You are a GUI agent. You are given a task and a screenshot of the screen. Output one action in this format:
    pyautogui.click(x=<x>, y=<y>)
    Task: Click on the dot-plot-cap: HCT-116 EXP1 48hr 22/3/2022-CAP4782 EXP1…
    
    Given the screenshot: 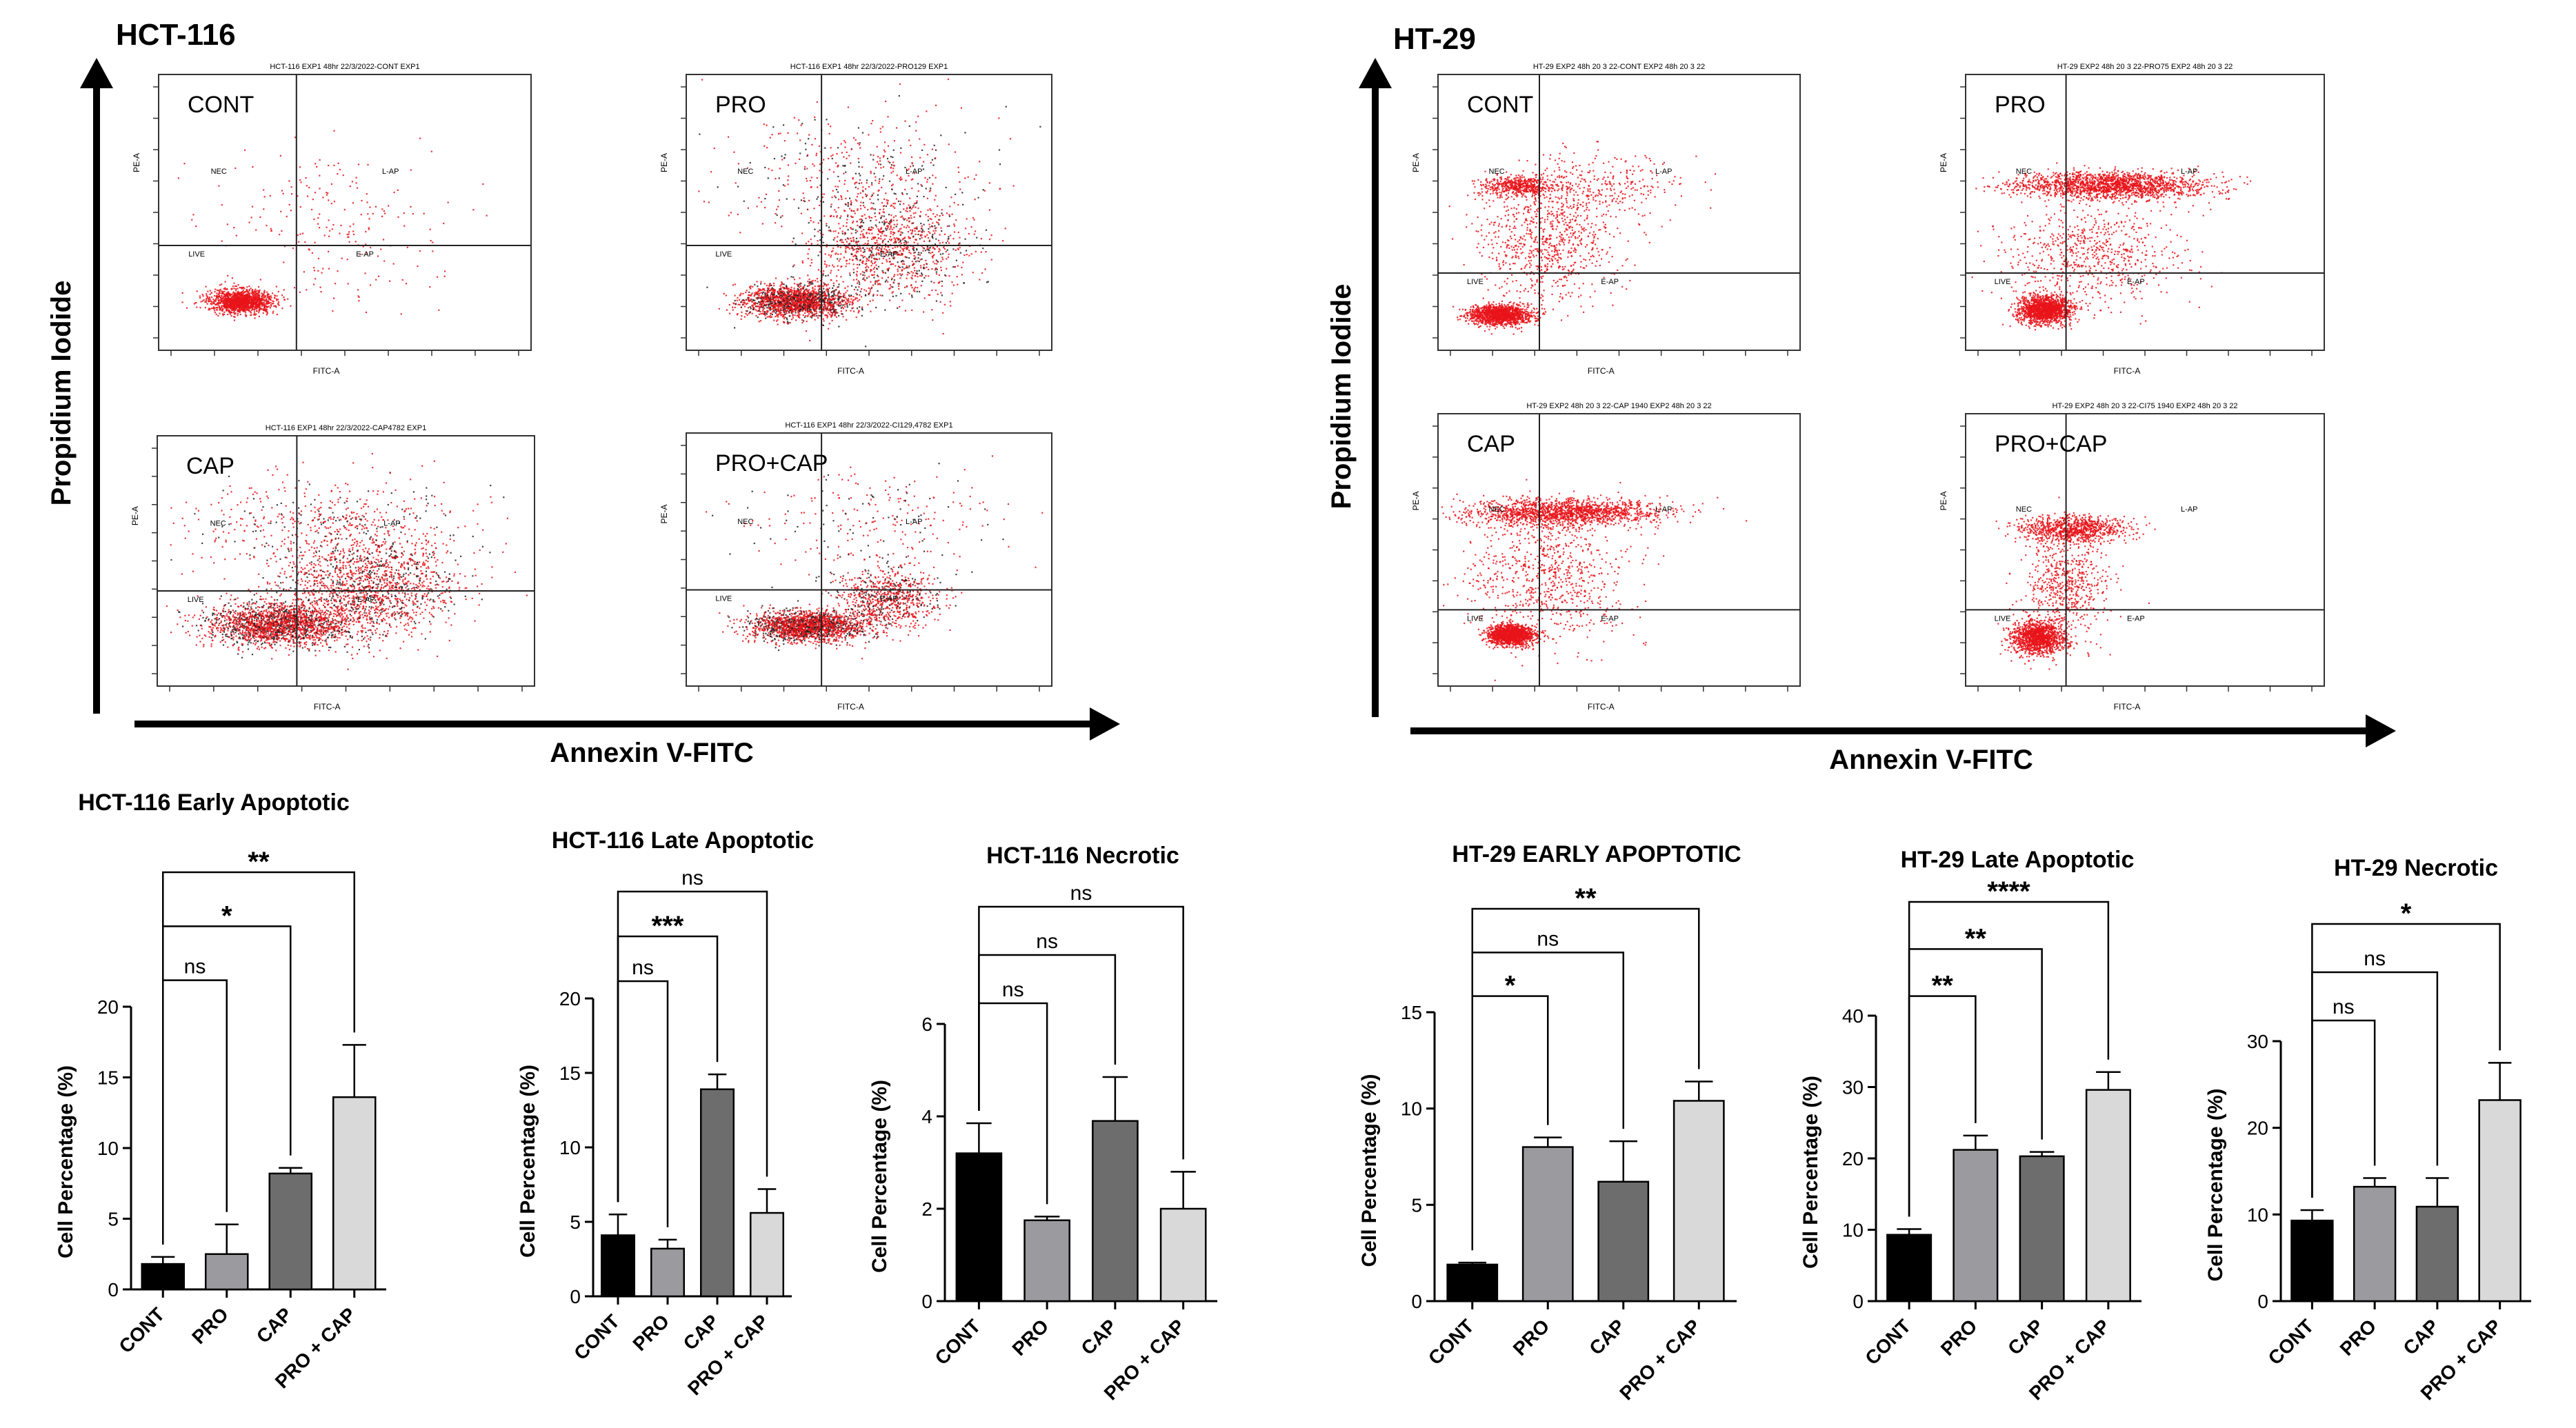 What is the action you would take?
    pyautogui.click(x=332, y=568)
    